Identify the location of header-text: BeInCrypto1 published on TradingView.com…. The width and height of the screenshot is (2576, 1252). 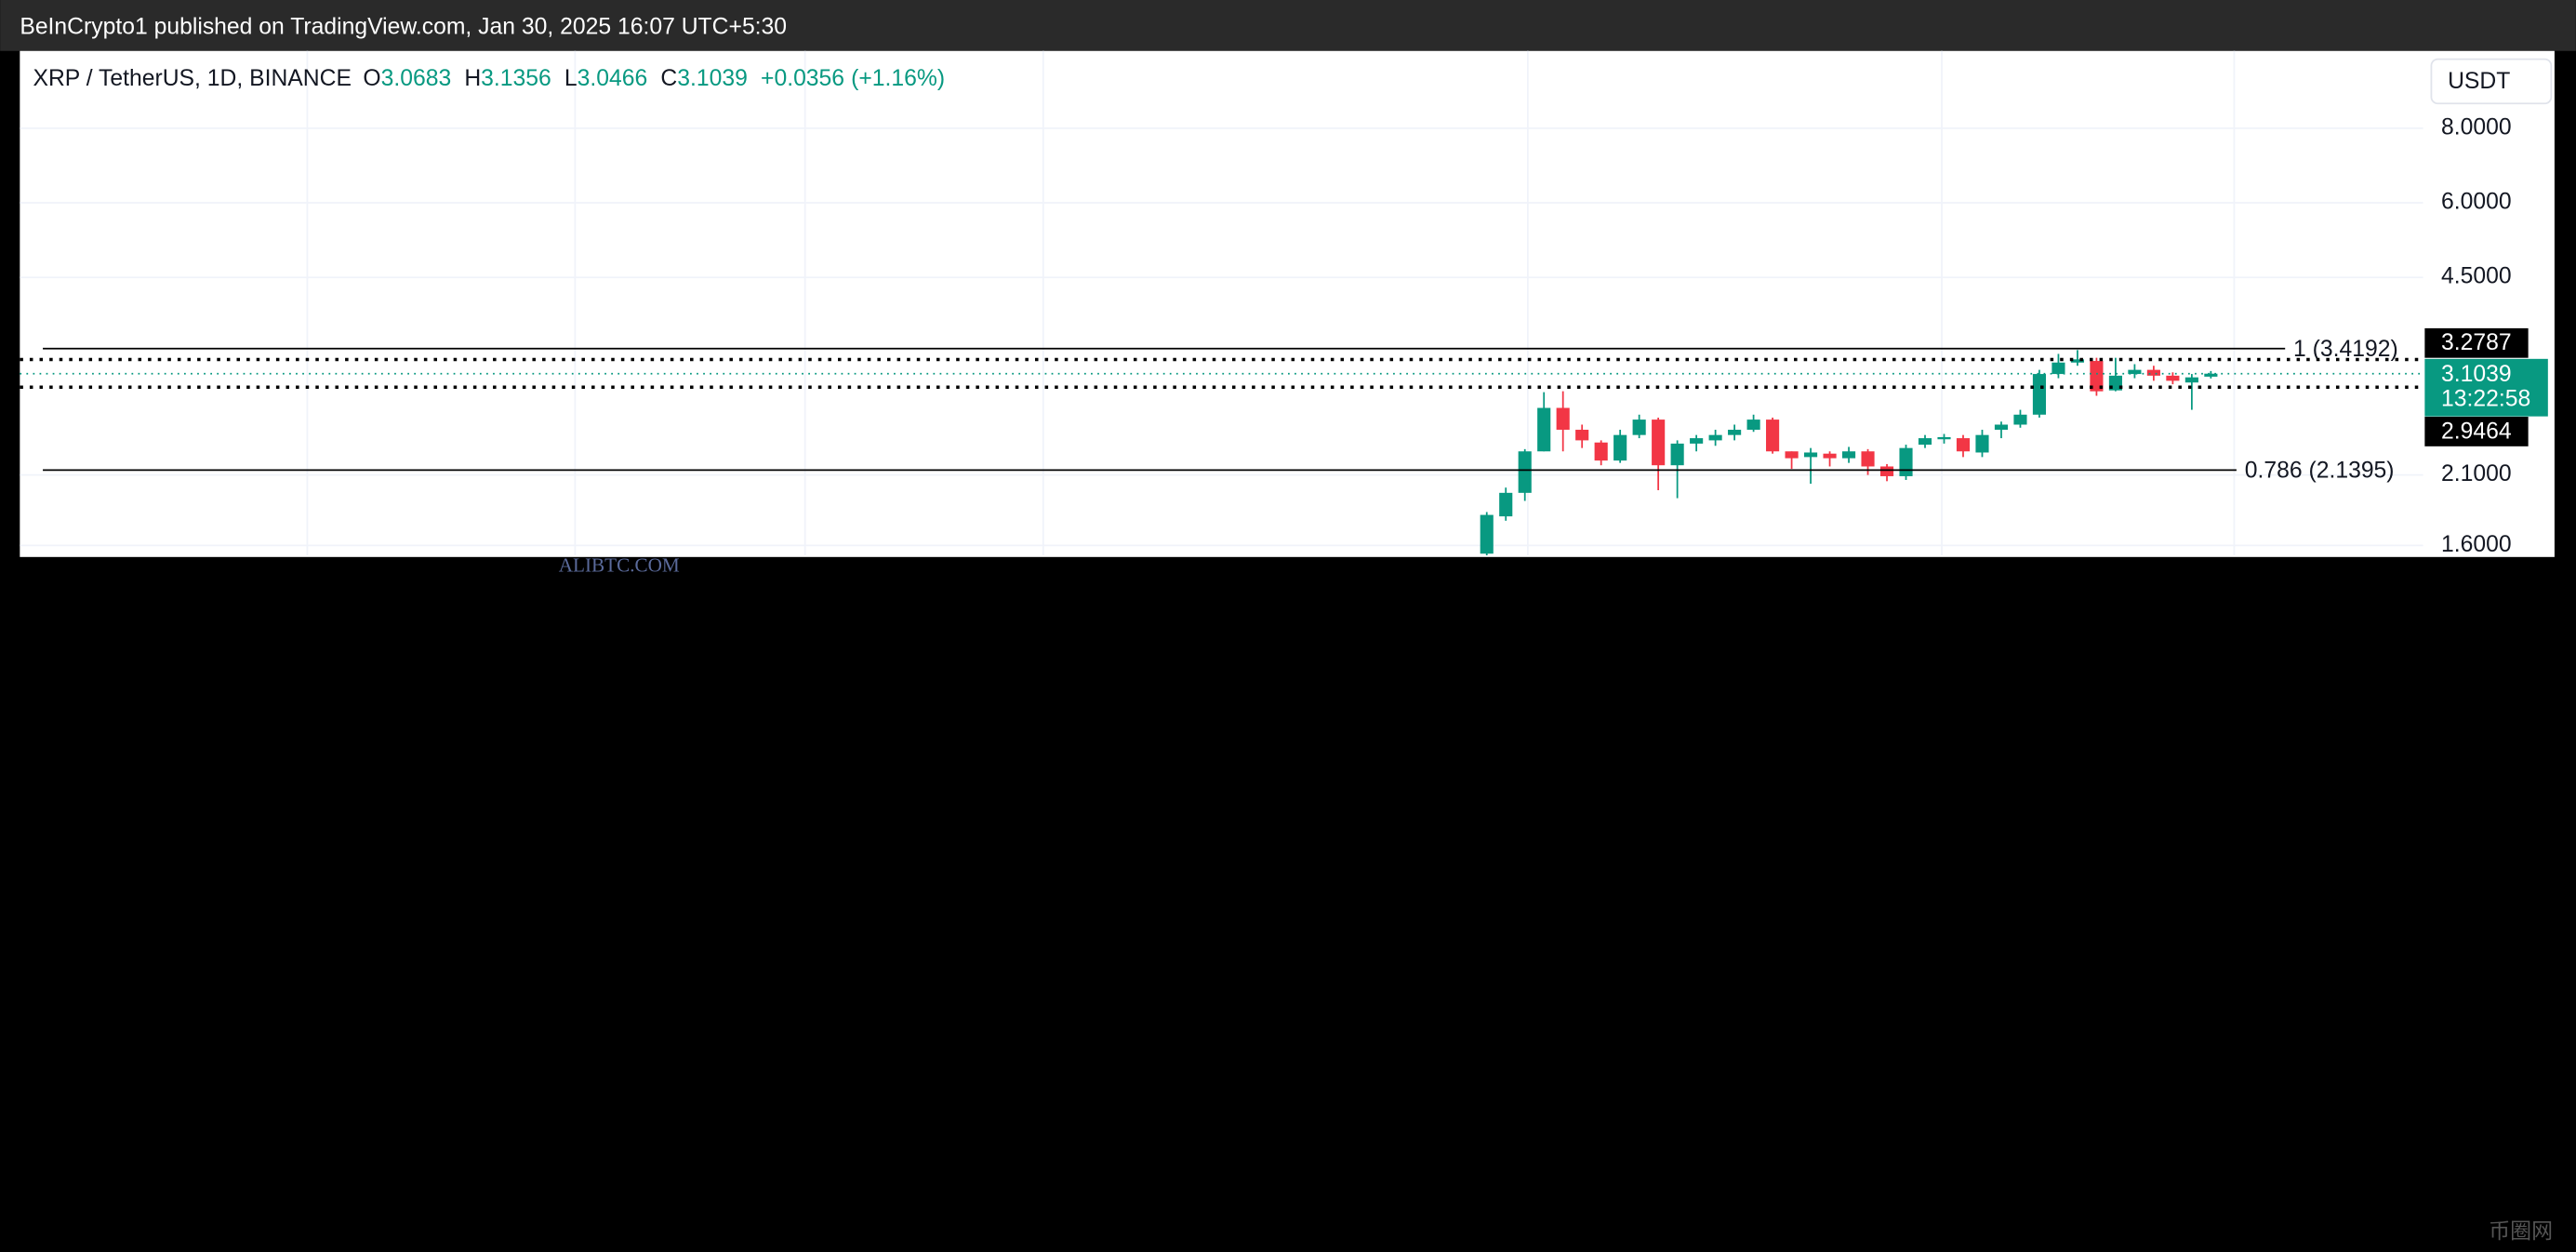
(403, 27).